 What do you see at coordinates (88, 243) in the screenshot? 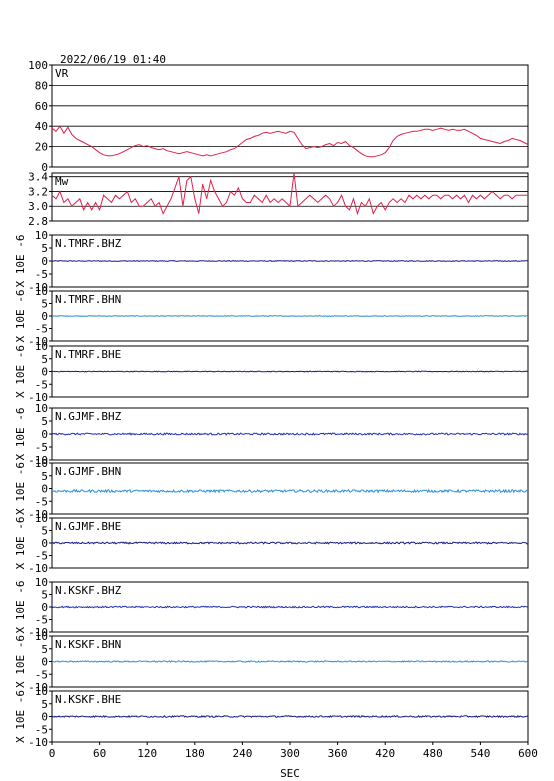
I see `panel-label: N.TMRF.BHZ` at bounding box center [88, 243].